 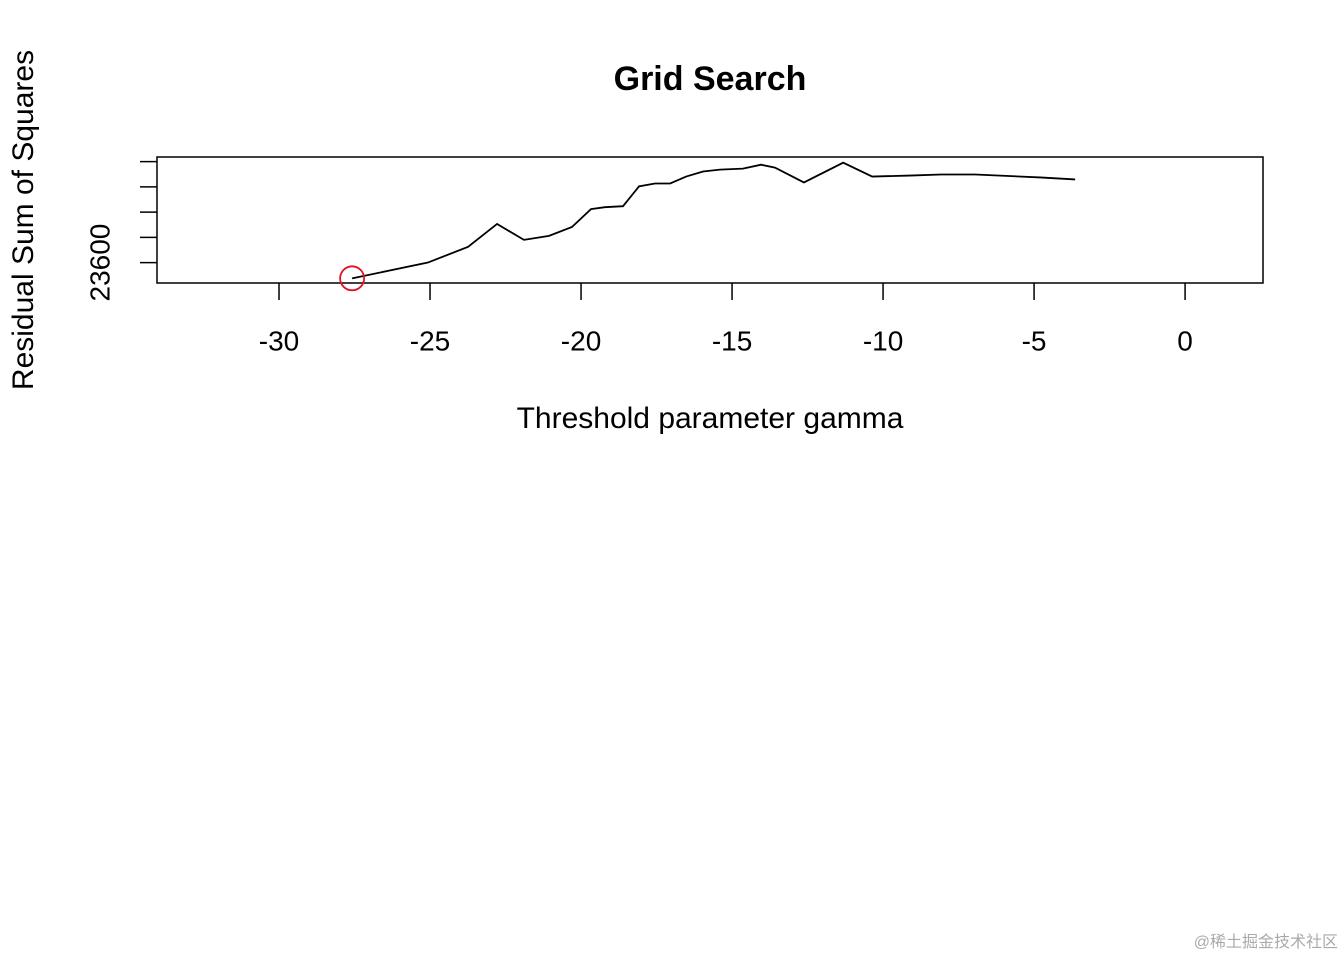 I want to click on line-series, so click(x=713, y=220).